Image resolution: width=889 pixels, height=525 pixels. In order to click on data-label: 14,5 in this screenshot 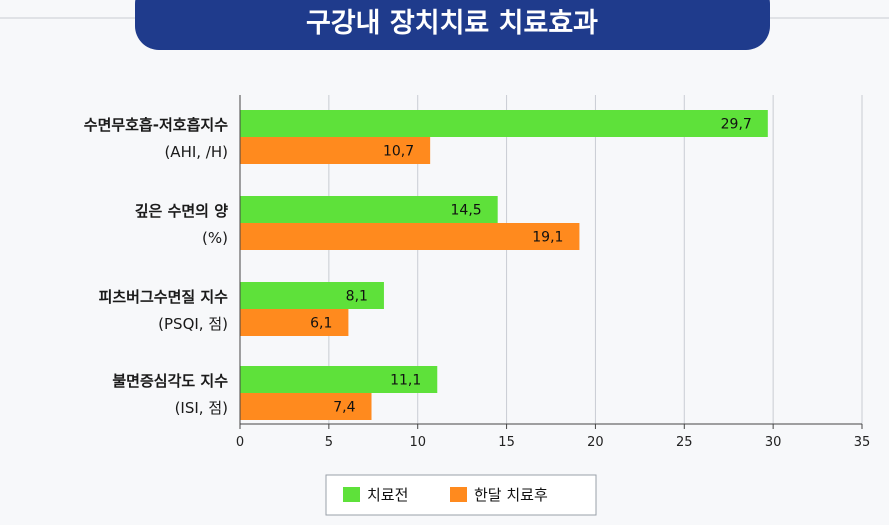, I will do `click(466, 211)`.